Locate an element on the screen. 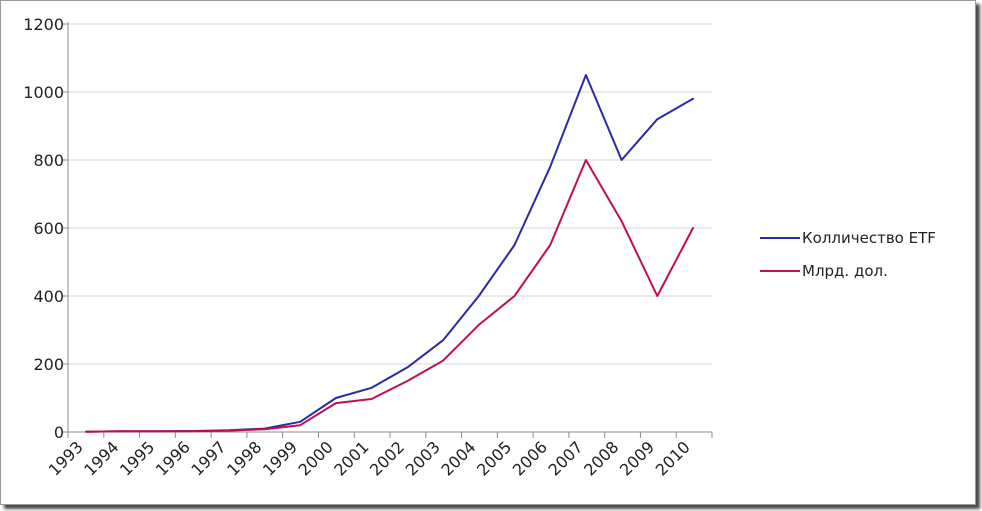  x-tick-label: 2003 is located at coordinates (423, 458).